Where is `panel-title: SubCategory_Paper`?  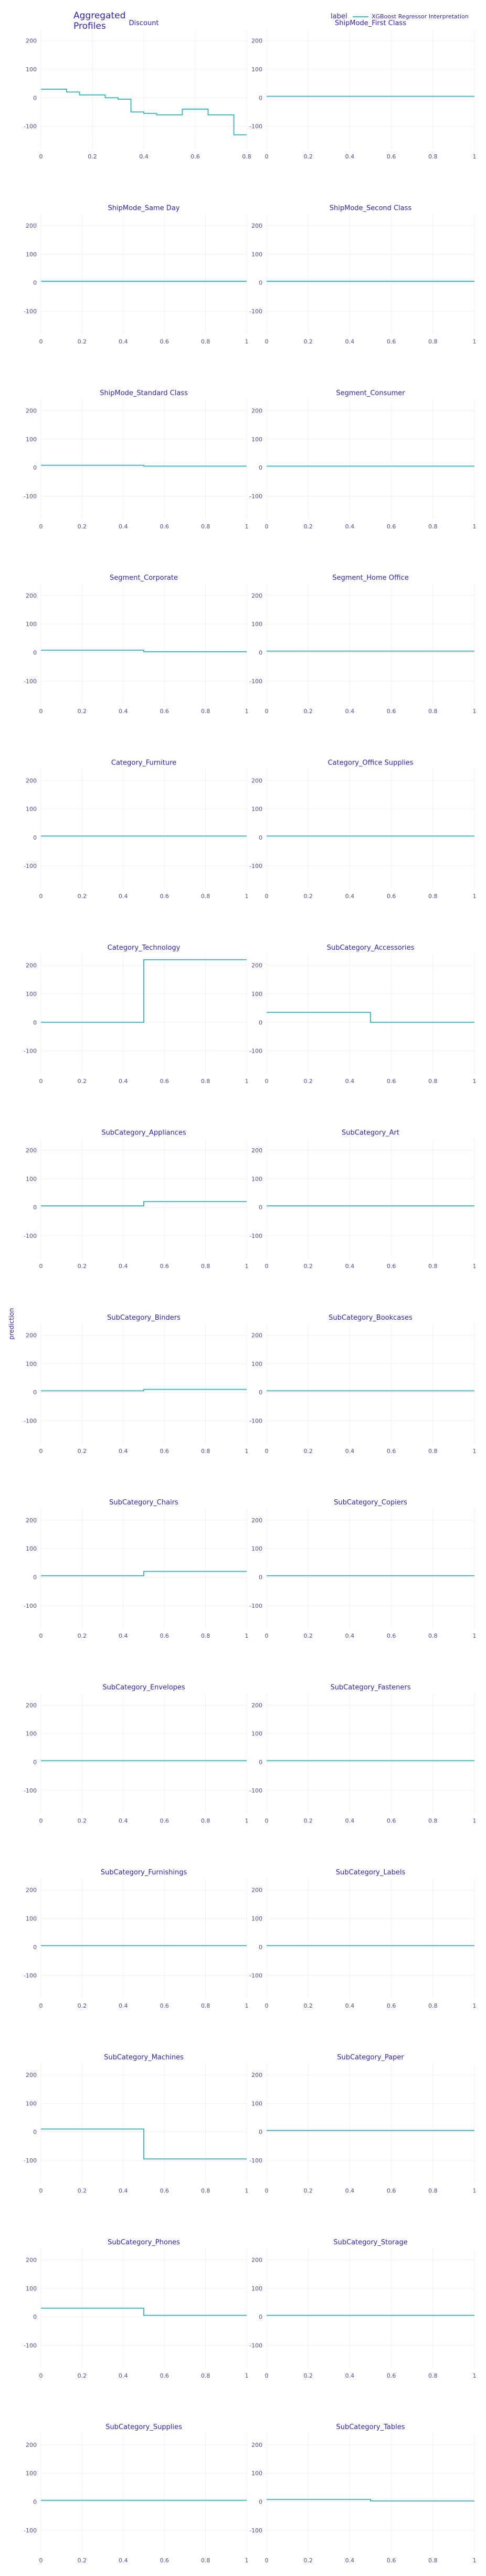
panel-title: SubCategory_Paper is located at coordinates (370, 2057).